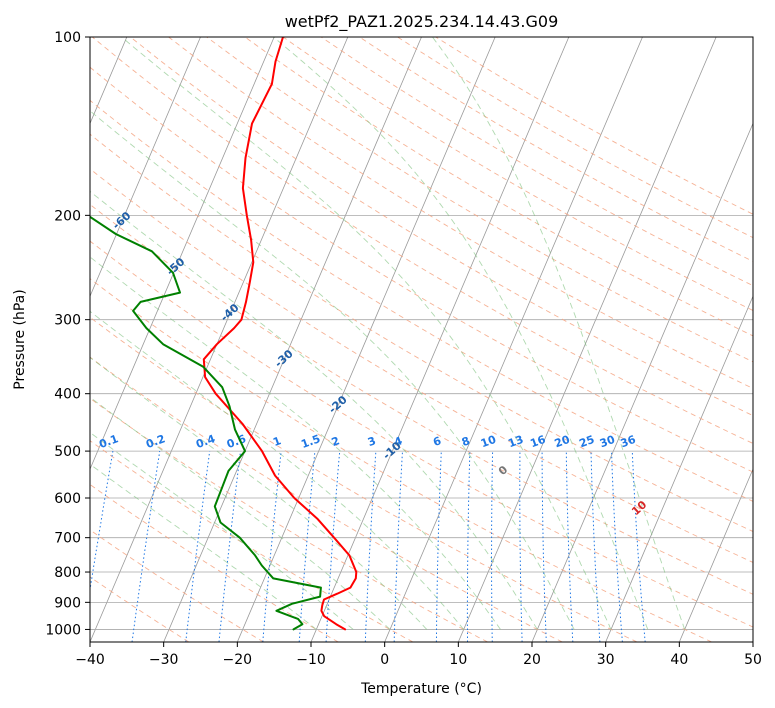  What do you see at coordinates (63, 630) in the screenshot?
I see `y-tick-label: 1000` at bounding box center [63, 630].